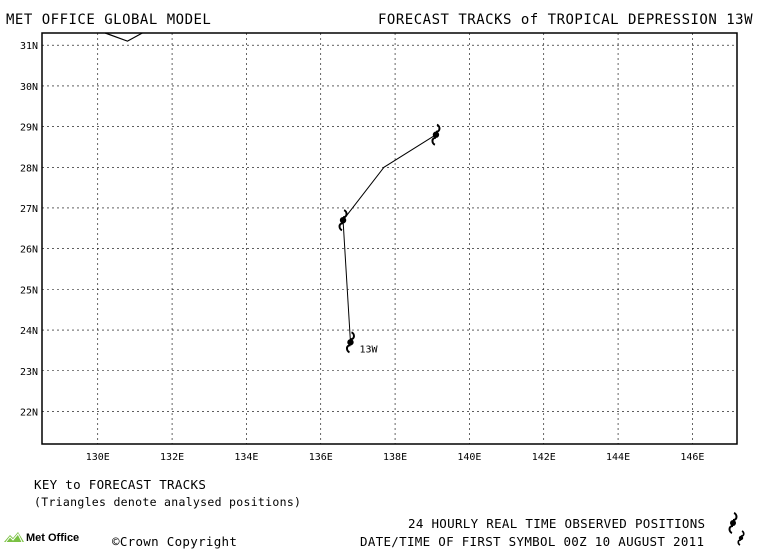 This screenshot has width=780, height=550. Describe the element at coordinates (168, 502) in the screenshot. I see `key-subtitle: (Triangles denote analysed positions)` at that location.